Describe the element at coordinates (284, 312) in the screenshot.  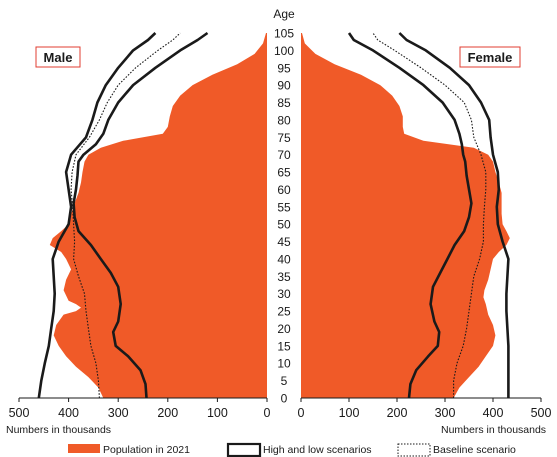
I see `age-tick-label: 25` at that location.